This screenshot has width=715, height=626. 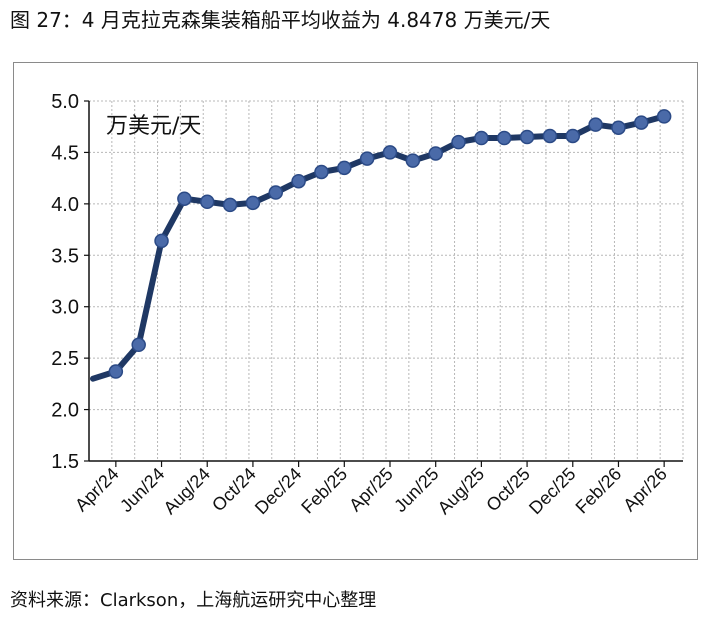 What do you see at coordinates (142, 490) in the screenshot?
I see `x-tick-label: Jun/24` at bounding box center [142, 490].